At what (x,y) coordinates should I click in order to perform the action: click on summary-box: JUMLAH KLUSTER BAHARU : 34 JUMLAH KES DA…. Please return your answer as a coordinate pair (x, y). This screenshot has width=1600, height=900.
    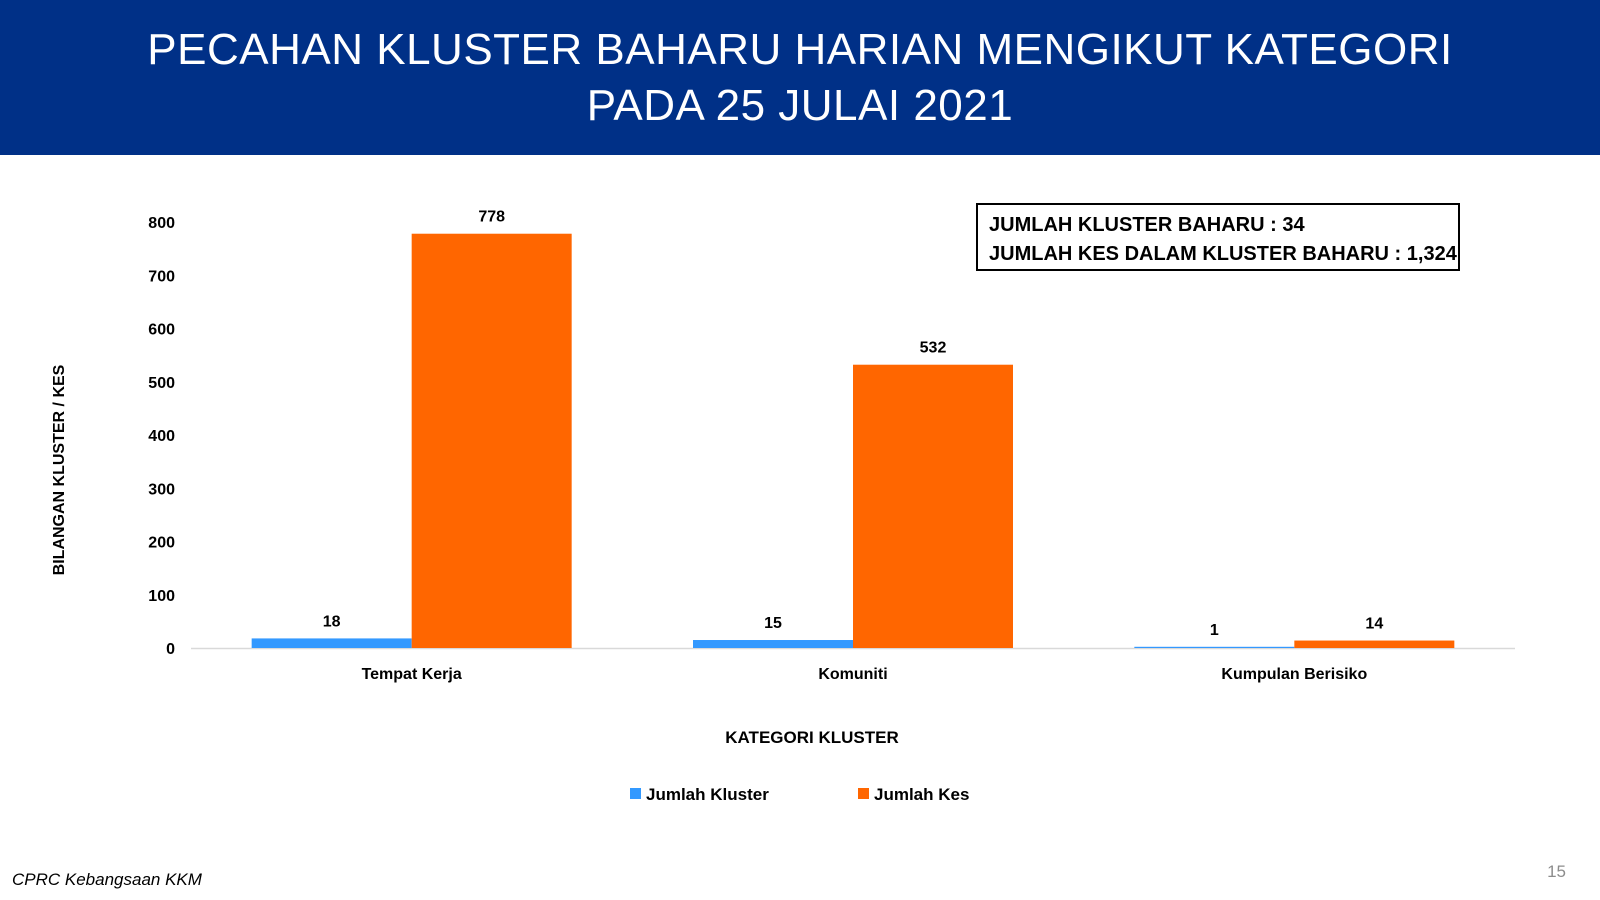
    Looking at the image, I should click on (1218, 237).